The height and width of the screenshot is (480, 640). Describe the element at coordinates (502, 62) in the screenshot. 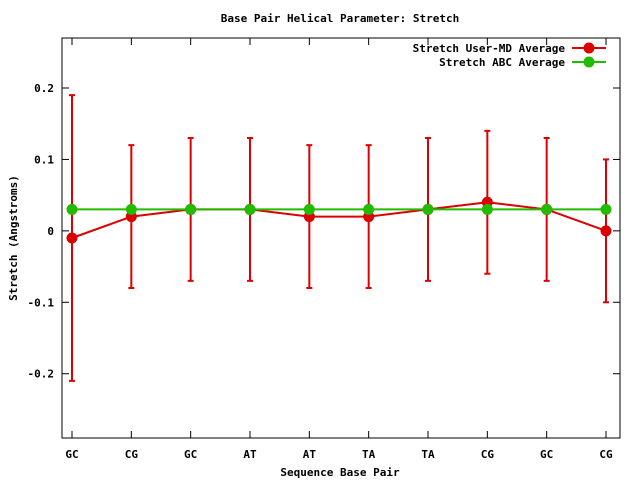

I see `legend-label-2: Stretch ABC Average` at that location.